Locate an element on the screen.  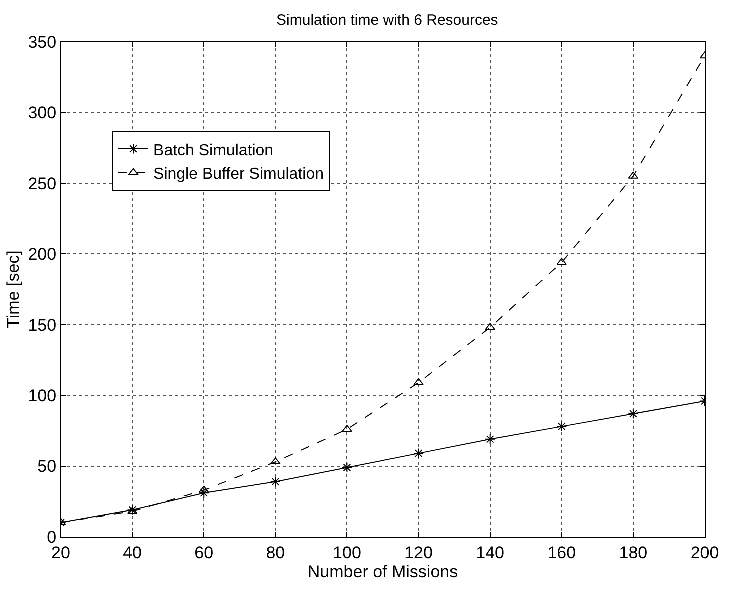
x-tick-label: 180 is located at coordinates (633, 552).